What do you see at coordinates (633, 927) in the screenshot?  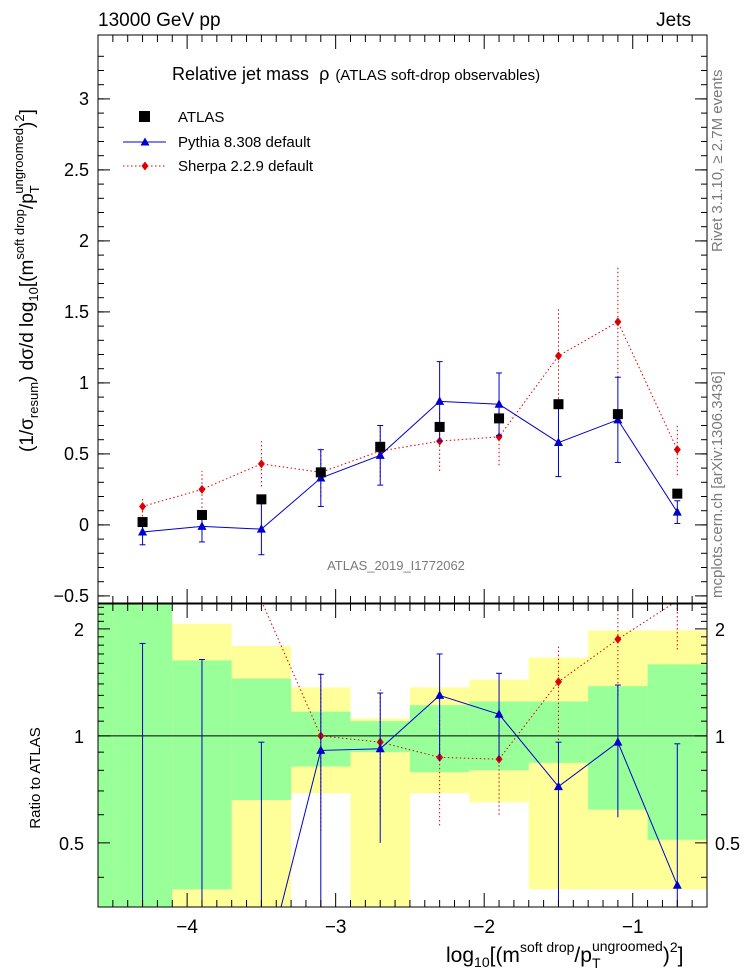 I see `x-tick-label: −1` at bounding box center [633, 927].